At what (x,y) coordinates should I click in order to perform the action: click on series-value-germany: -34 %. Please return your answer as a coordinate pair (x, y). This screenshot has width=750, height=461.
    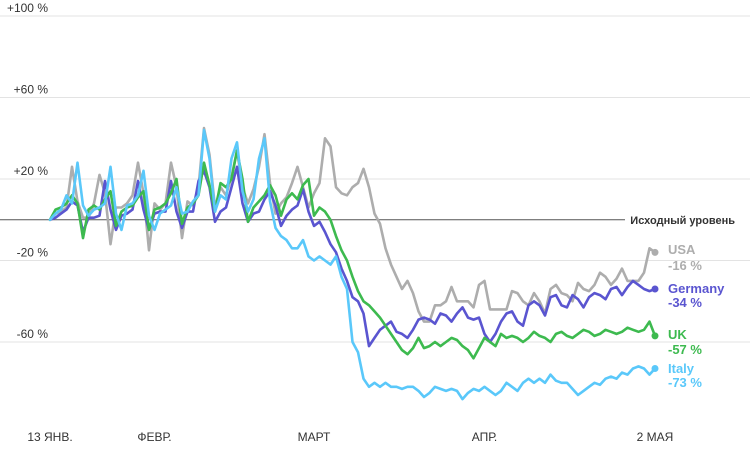
    Looking at the image, I should click on (685, 302).